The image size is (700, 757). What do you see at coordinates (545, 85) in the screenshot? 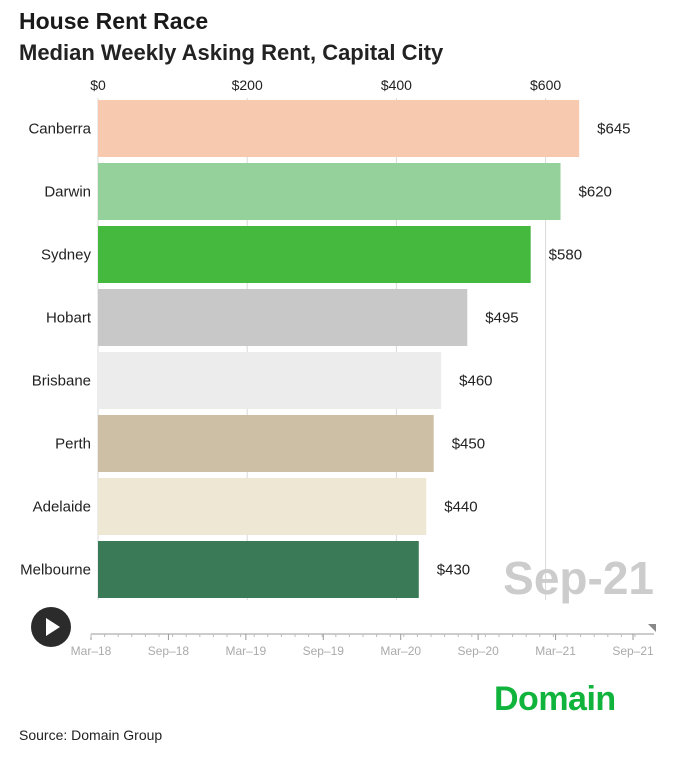
I see `x-tick-label: $600` at bounding box center [545, 85].